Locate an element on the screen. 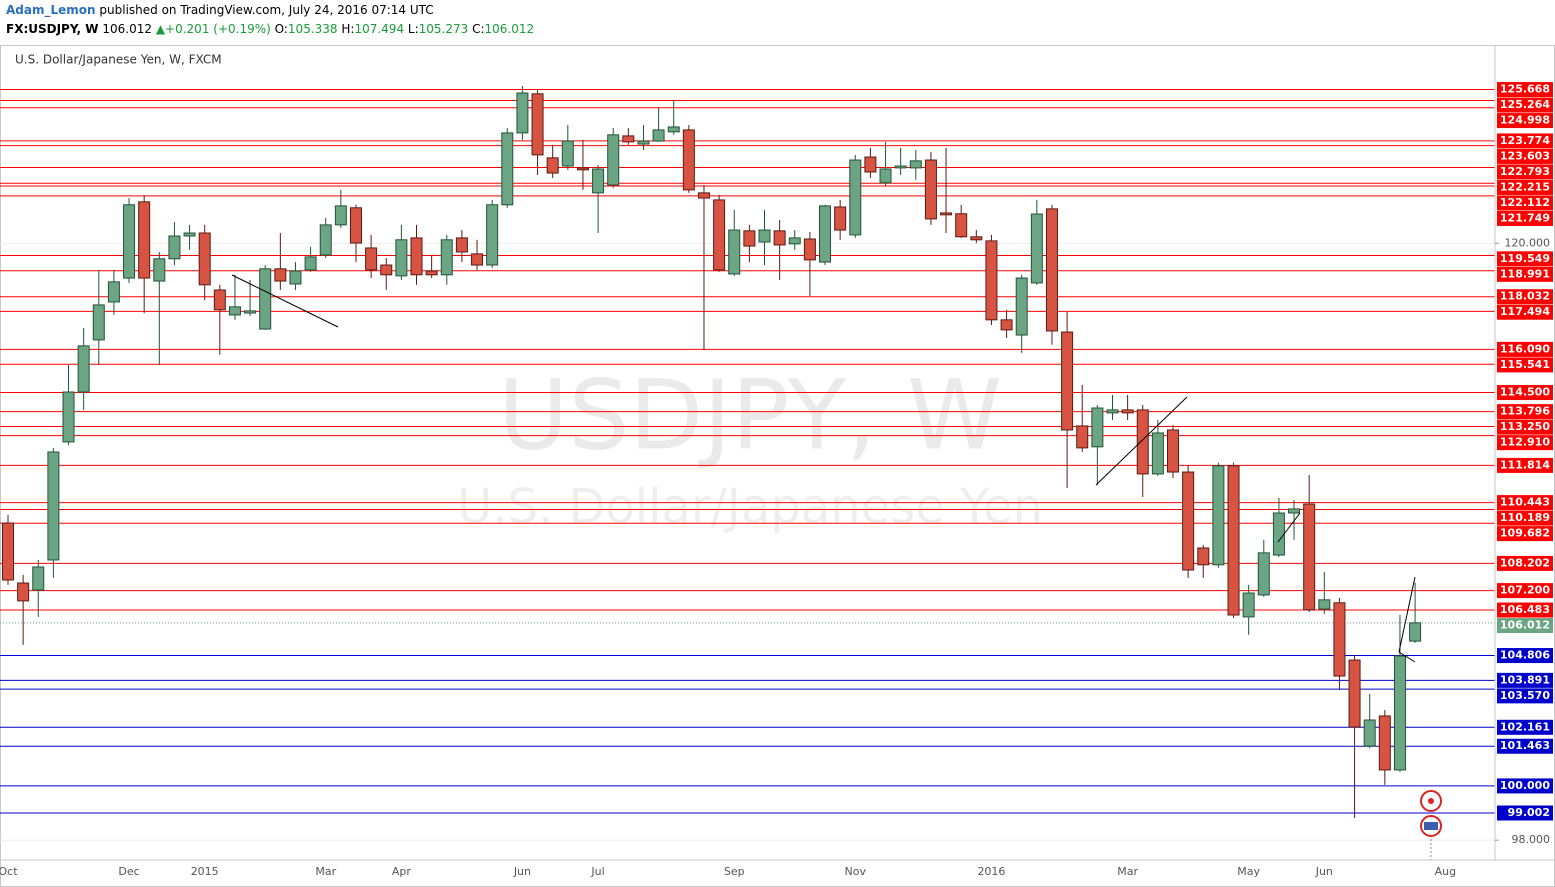  price-label: 110.443 is located at coordinates (1525, 502).